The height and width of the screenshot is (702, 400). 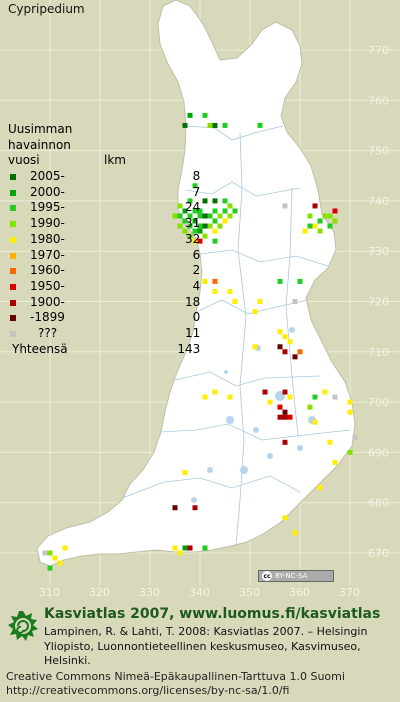 What do you see at coordinates (193, 223) in the screenshot?
I see `legend-count: 31` at bounding box center [193, 223].